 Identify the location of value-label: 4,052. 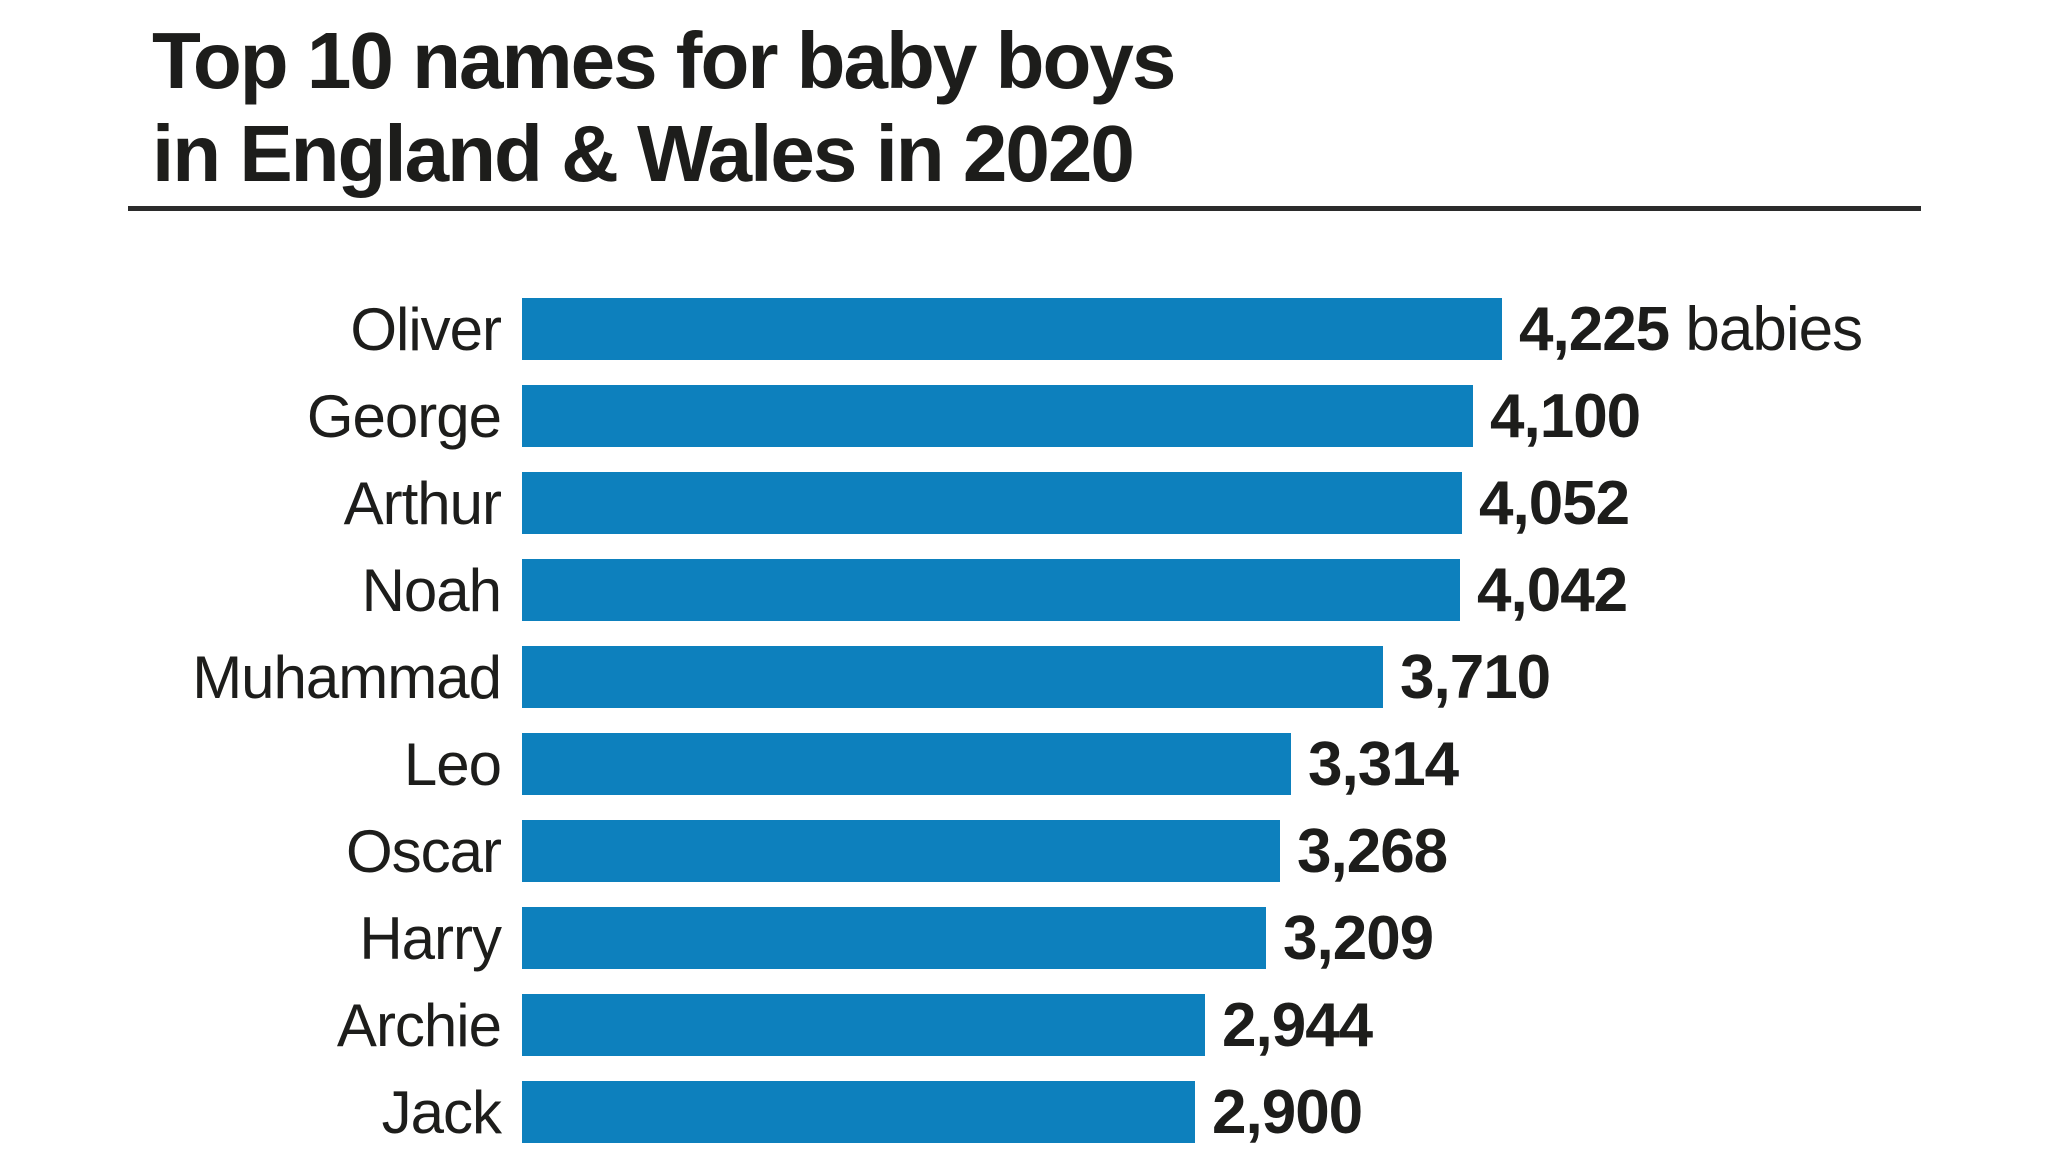
(1554, 503).